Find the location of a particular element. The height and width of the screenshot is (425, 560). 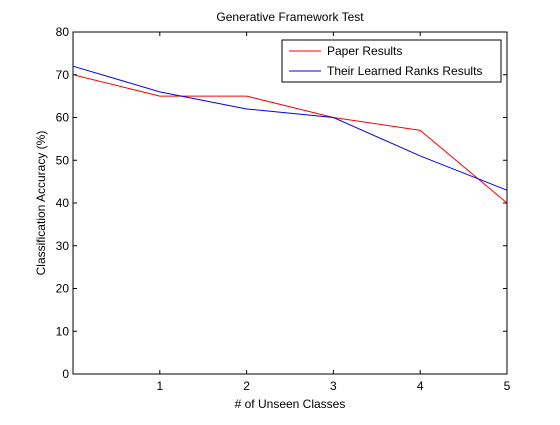

x-tick-label: 5 is located at coordinates (507, 386).